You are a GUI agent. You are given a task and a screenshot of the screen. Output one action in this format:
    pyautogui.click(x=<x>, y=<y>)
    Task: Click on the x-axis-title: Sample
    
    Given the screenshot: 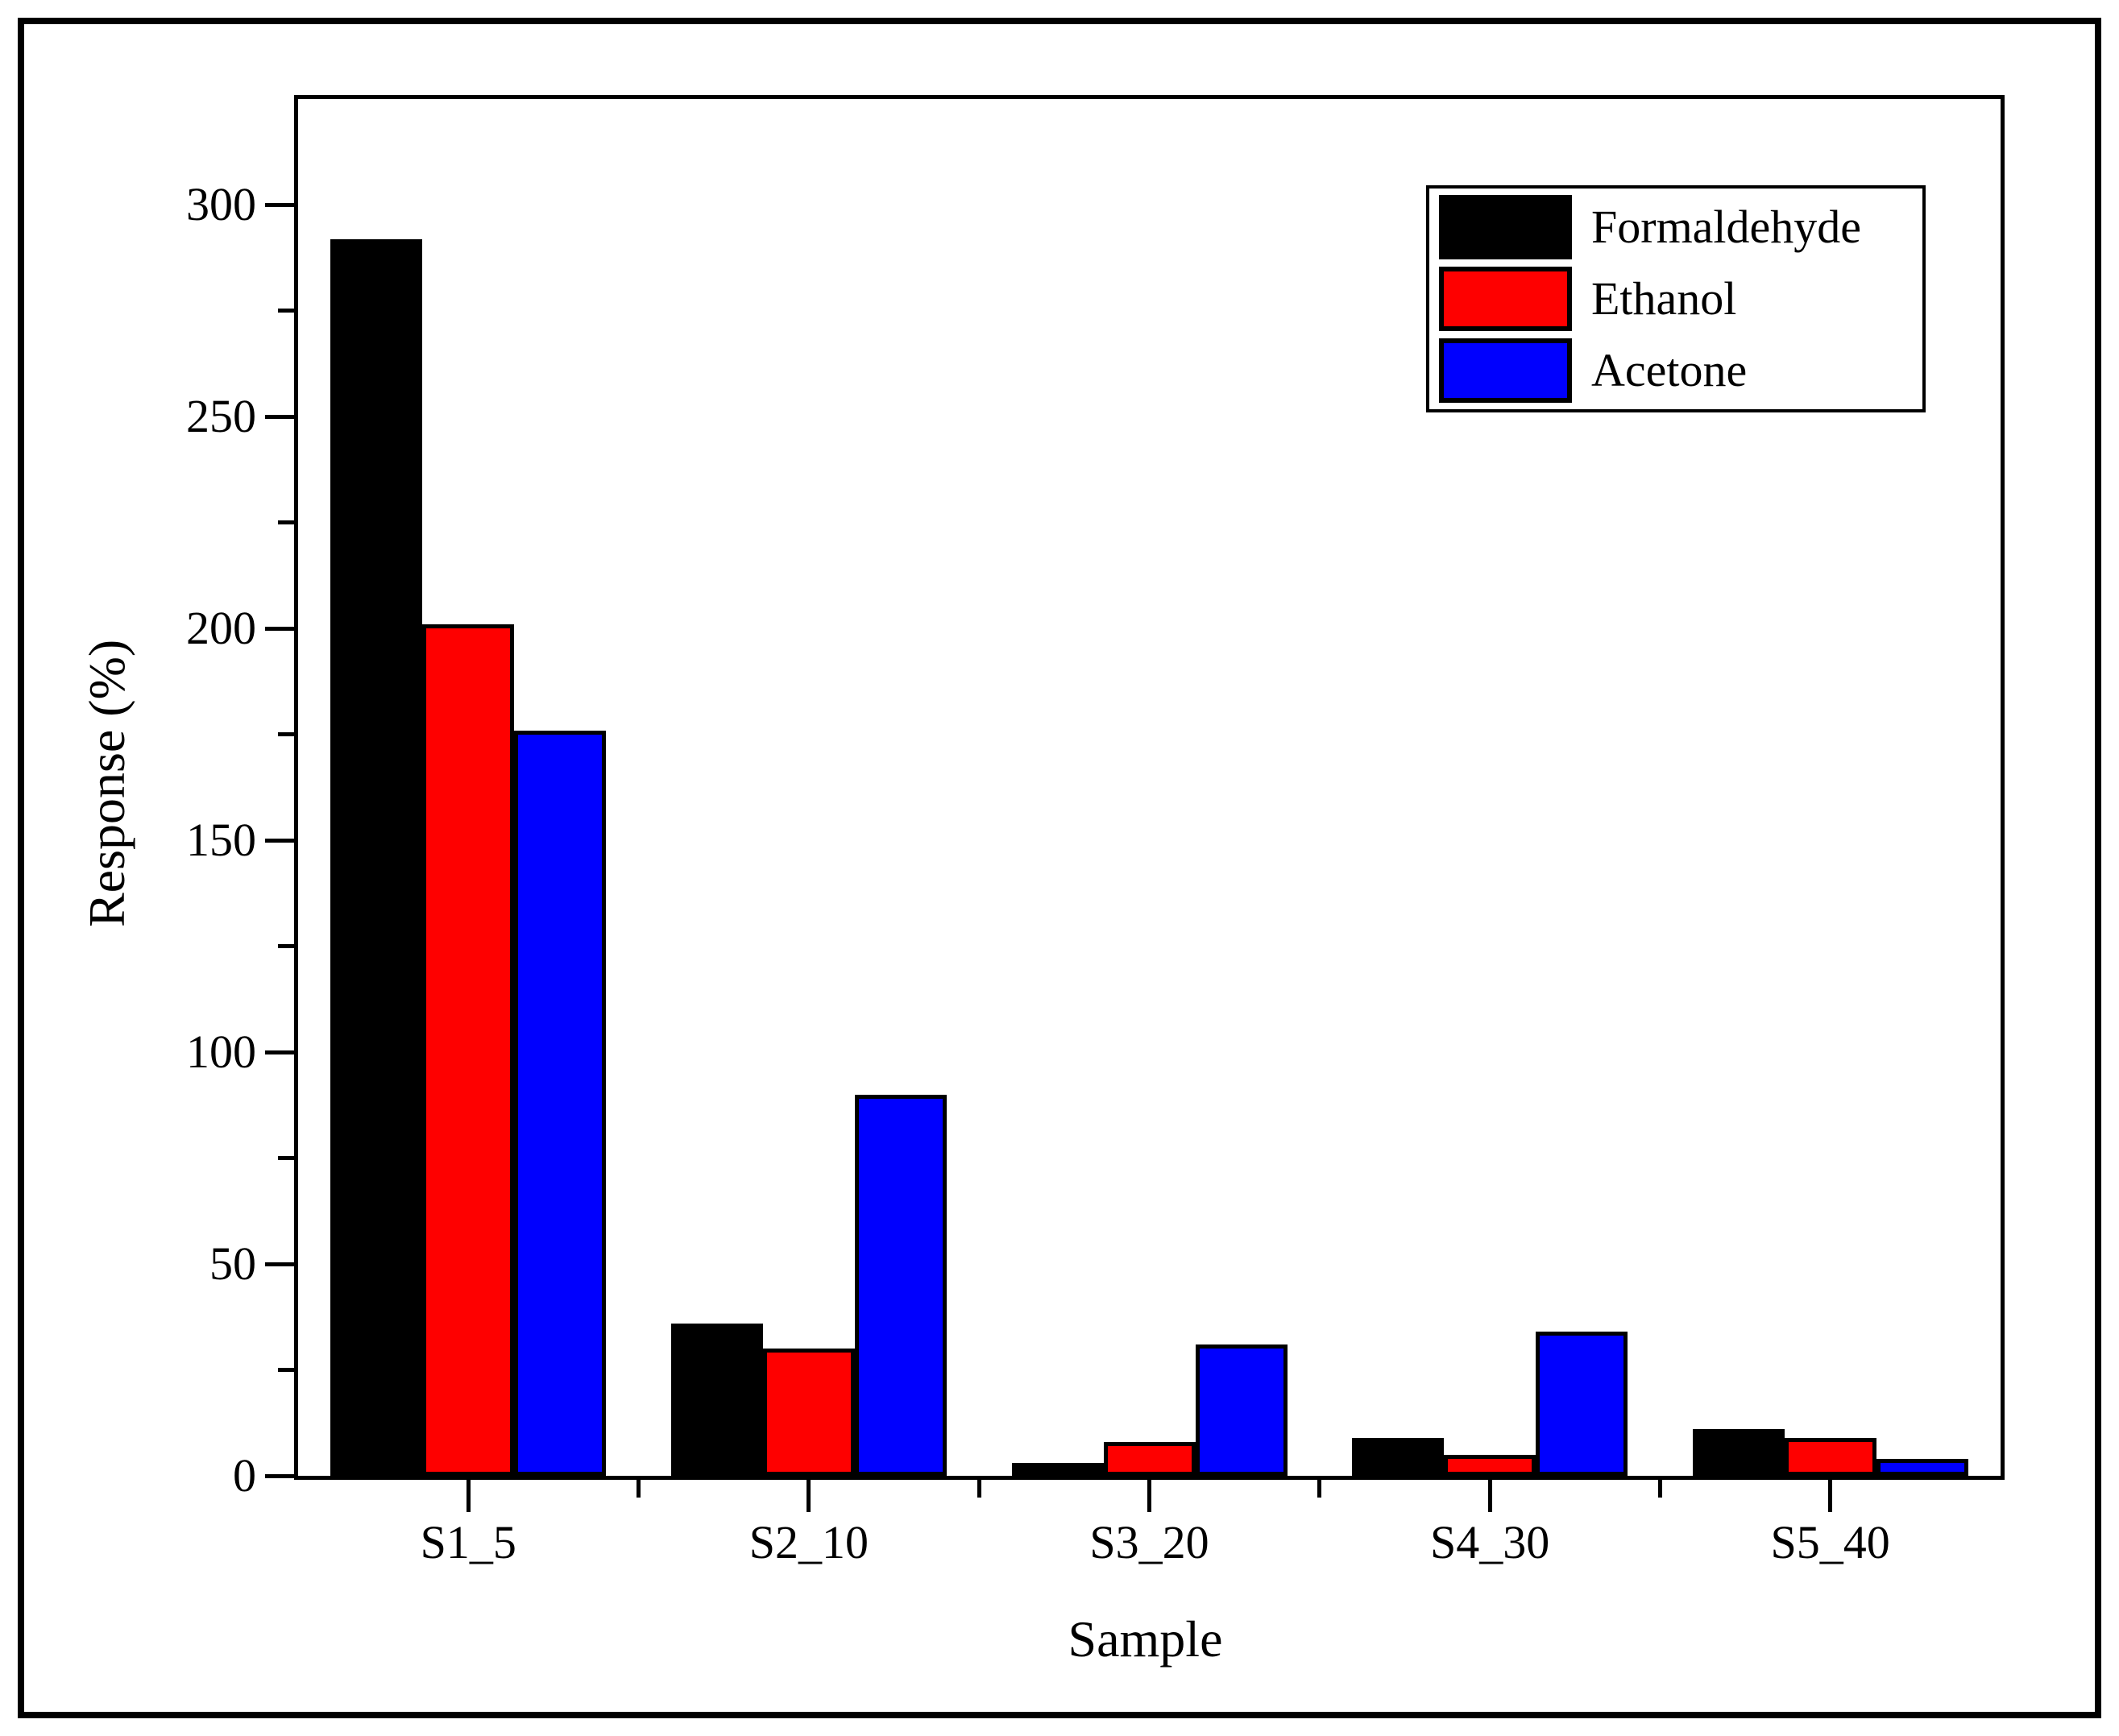 What is the action you would take?
    pyautogui.click(x=1145, y=1639)
    